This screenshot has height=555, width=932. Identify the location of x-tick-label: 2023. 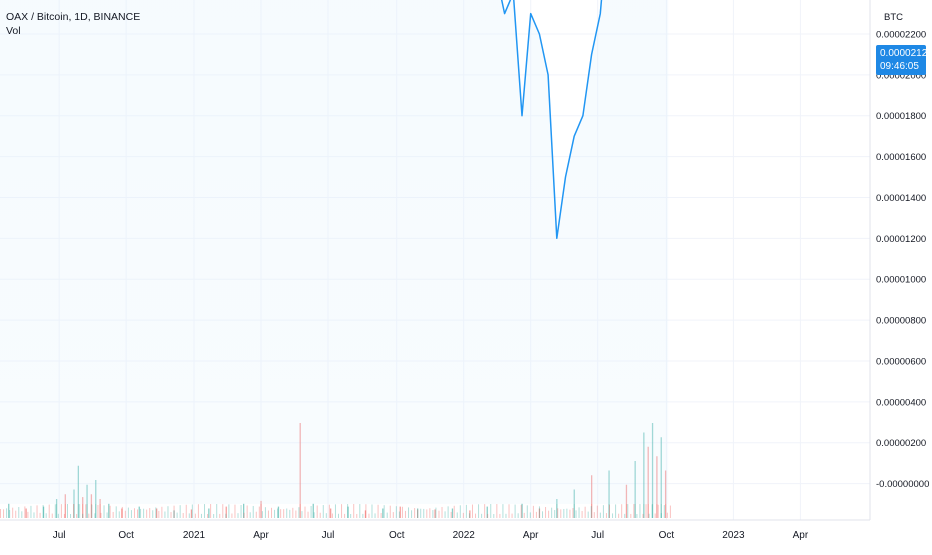
(733, 535).